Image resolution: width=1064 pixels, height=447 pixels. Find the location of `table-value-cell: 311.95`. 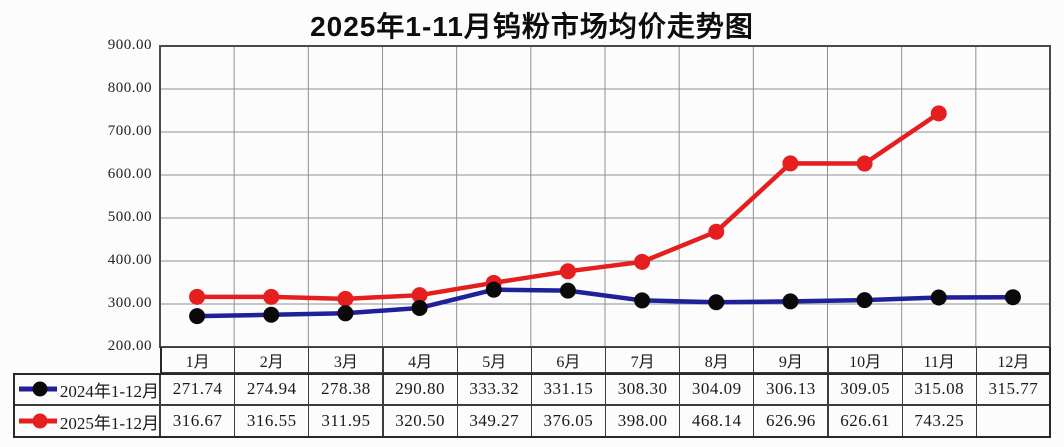

table-value-cell: 311.95 is located at coordinates (346, 421).